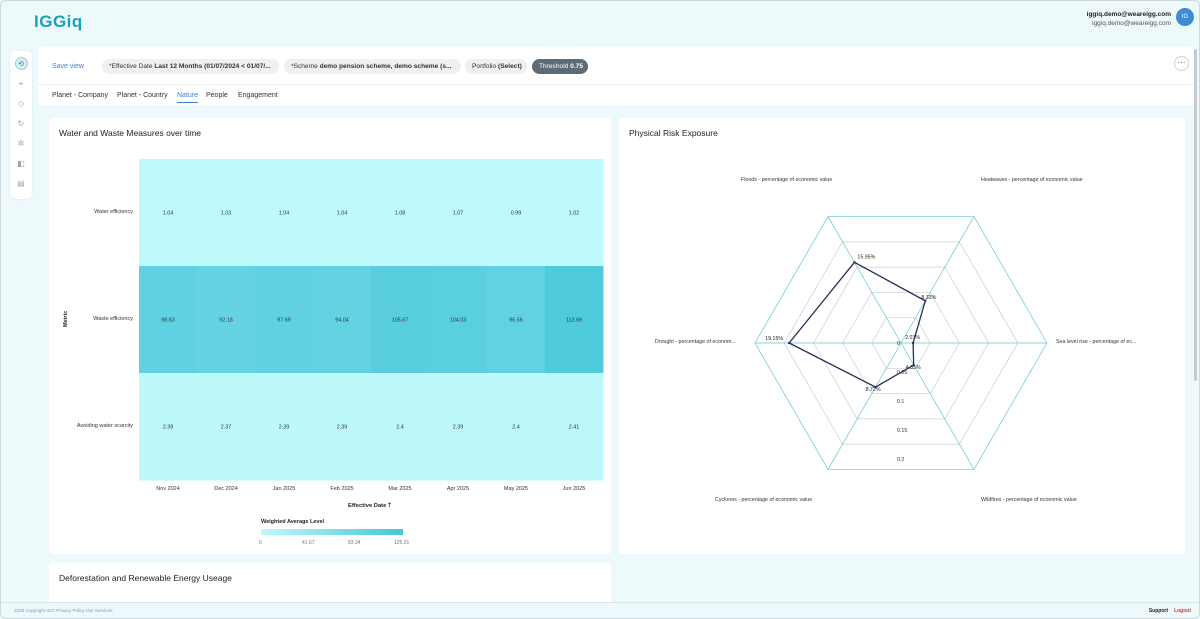 Image resolution: width=1200 pixels, height=619 pixels. Describe the element at coordinates (1158, 611) in the screenshot. I see `support-link: Support` at that location.